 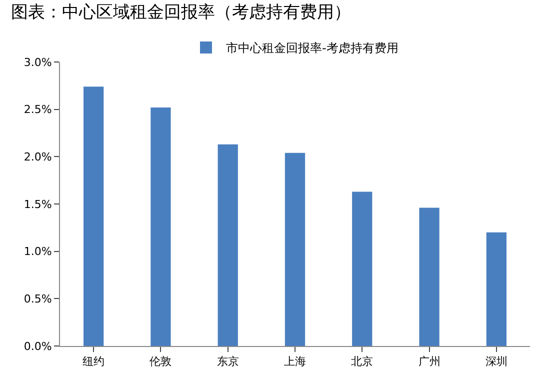 I want to click on x-tick-label: 深圳, so click(x=496, y=361).